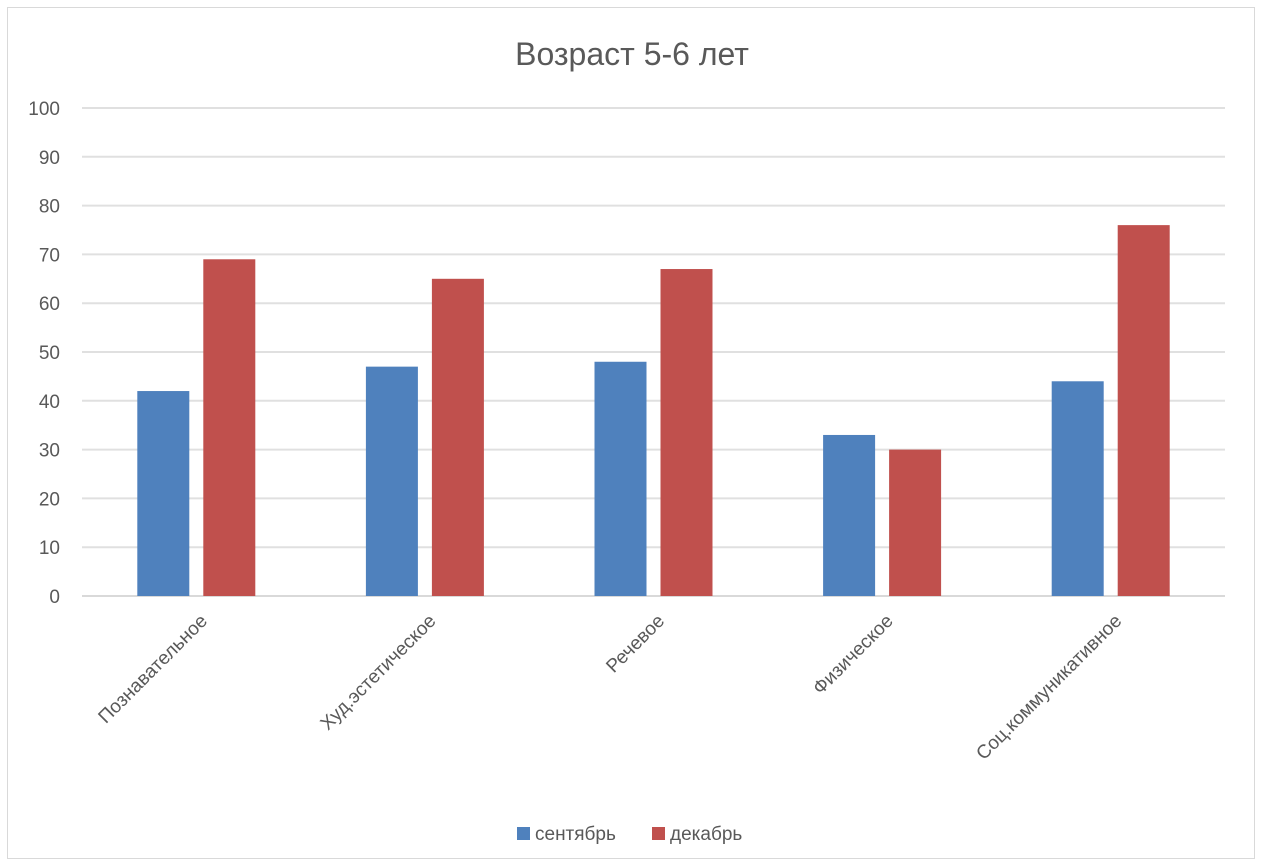 The width and height of the screenshot is (1264, 867). What do you see at coordinates (49, 353) in the screenshot?
I see `y-tick-label: 50` at bounding box center [49, 353].